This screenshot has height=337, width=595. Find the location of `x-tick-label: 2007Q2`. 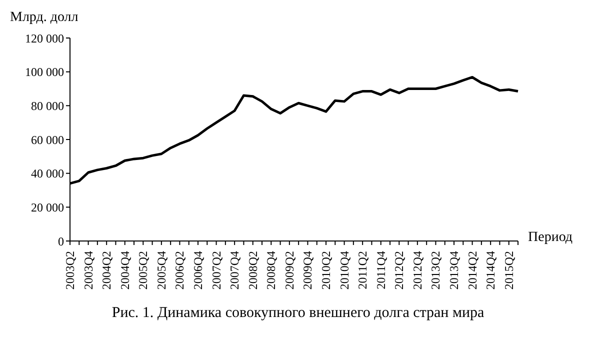

x-tick-label: 2007Q2 is located at coordinates (216, 270).